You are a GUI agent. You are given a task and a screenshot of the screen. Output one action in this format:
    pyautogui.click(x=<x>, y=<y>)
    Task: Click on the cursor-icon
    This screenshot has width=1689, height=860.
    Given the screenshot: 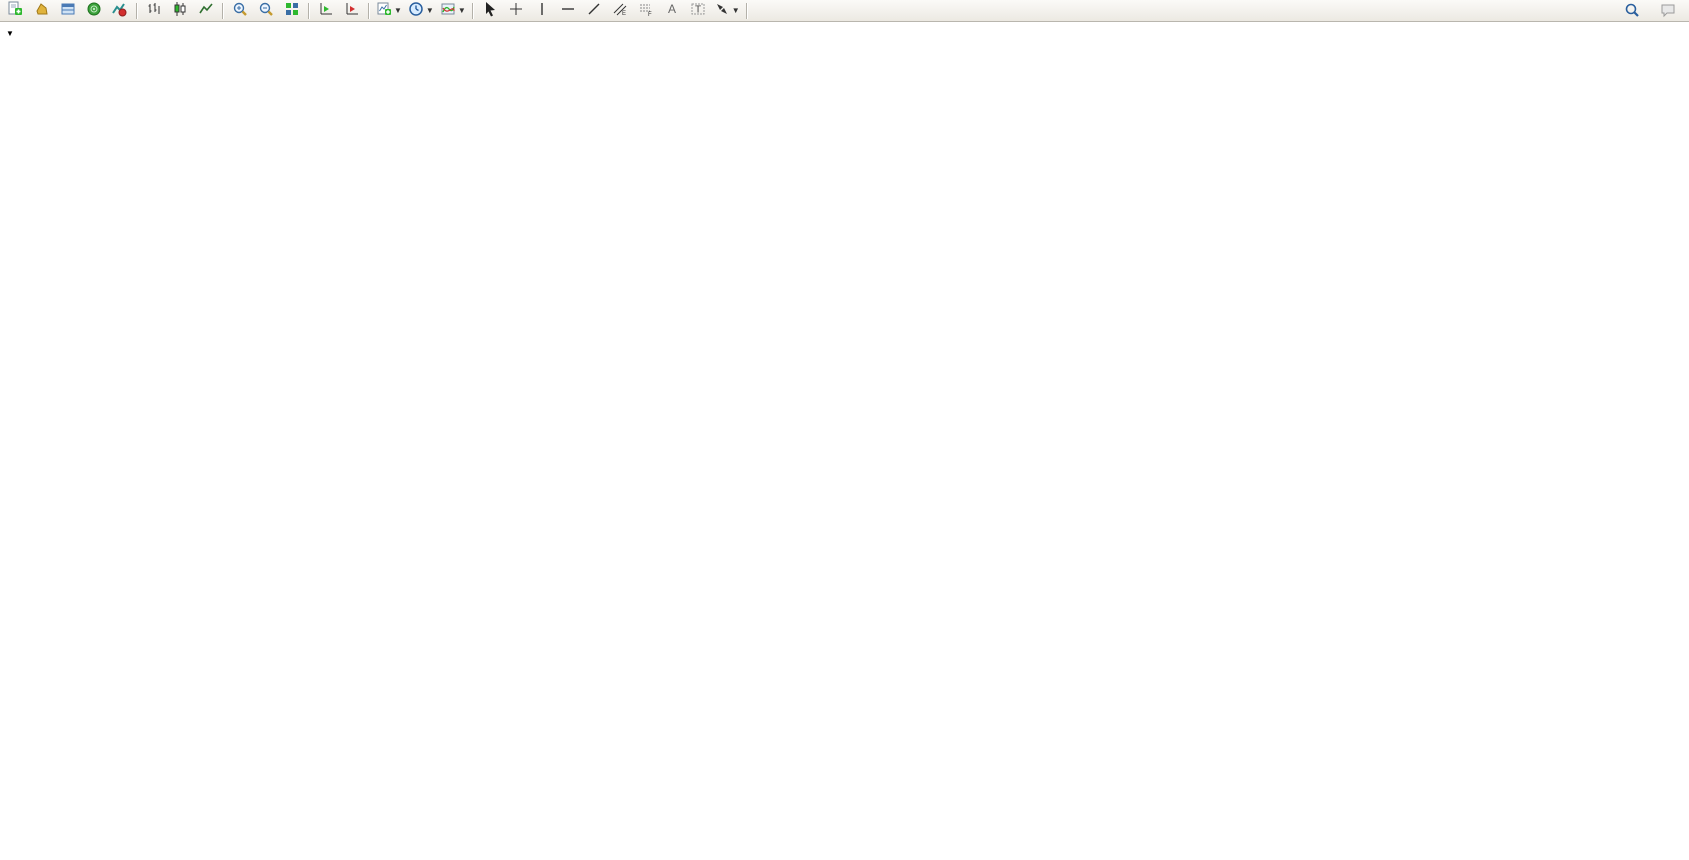 What is the action you would take?
    pyautogui.click(x=490, y=10)
    